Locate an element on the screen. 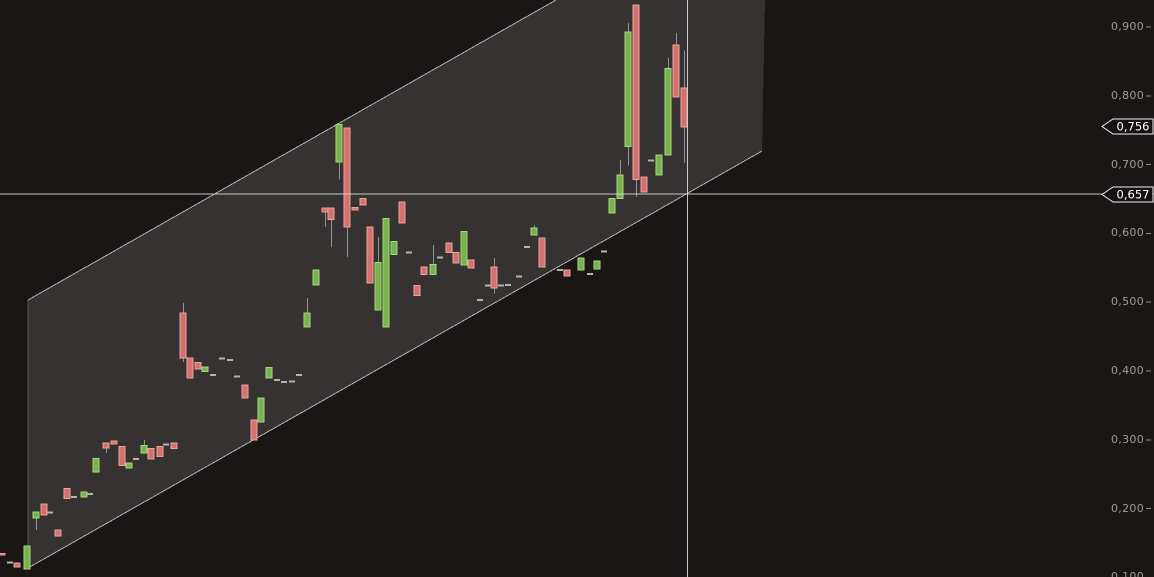 The width and height of the screenshot is (1154, 577). crosshair-price-value: 0,657 is located at coordinates (1133, 194).